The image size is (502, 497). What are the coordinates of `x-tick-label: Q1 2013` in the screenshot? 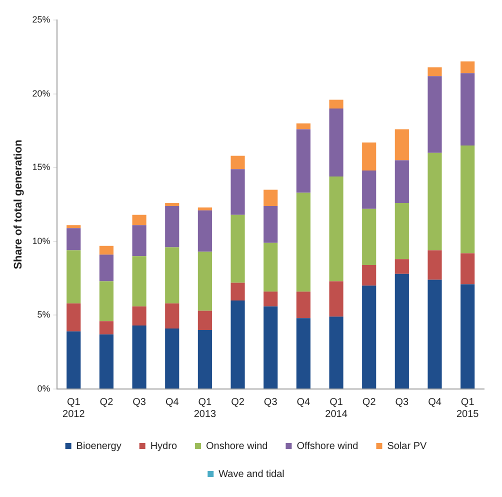 It's located at (205, 408).